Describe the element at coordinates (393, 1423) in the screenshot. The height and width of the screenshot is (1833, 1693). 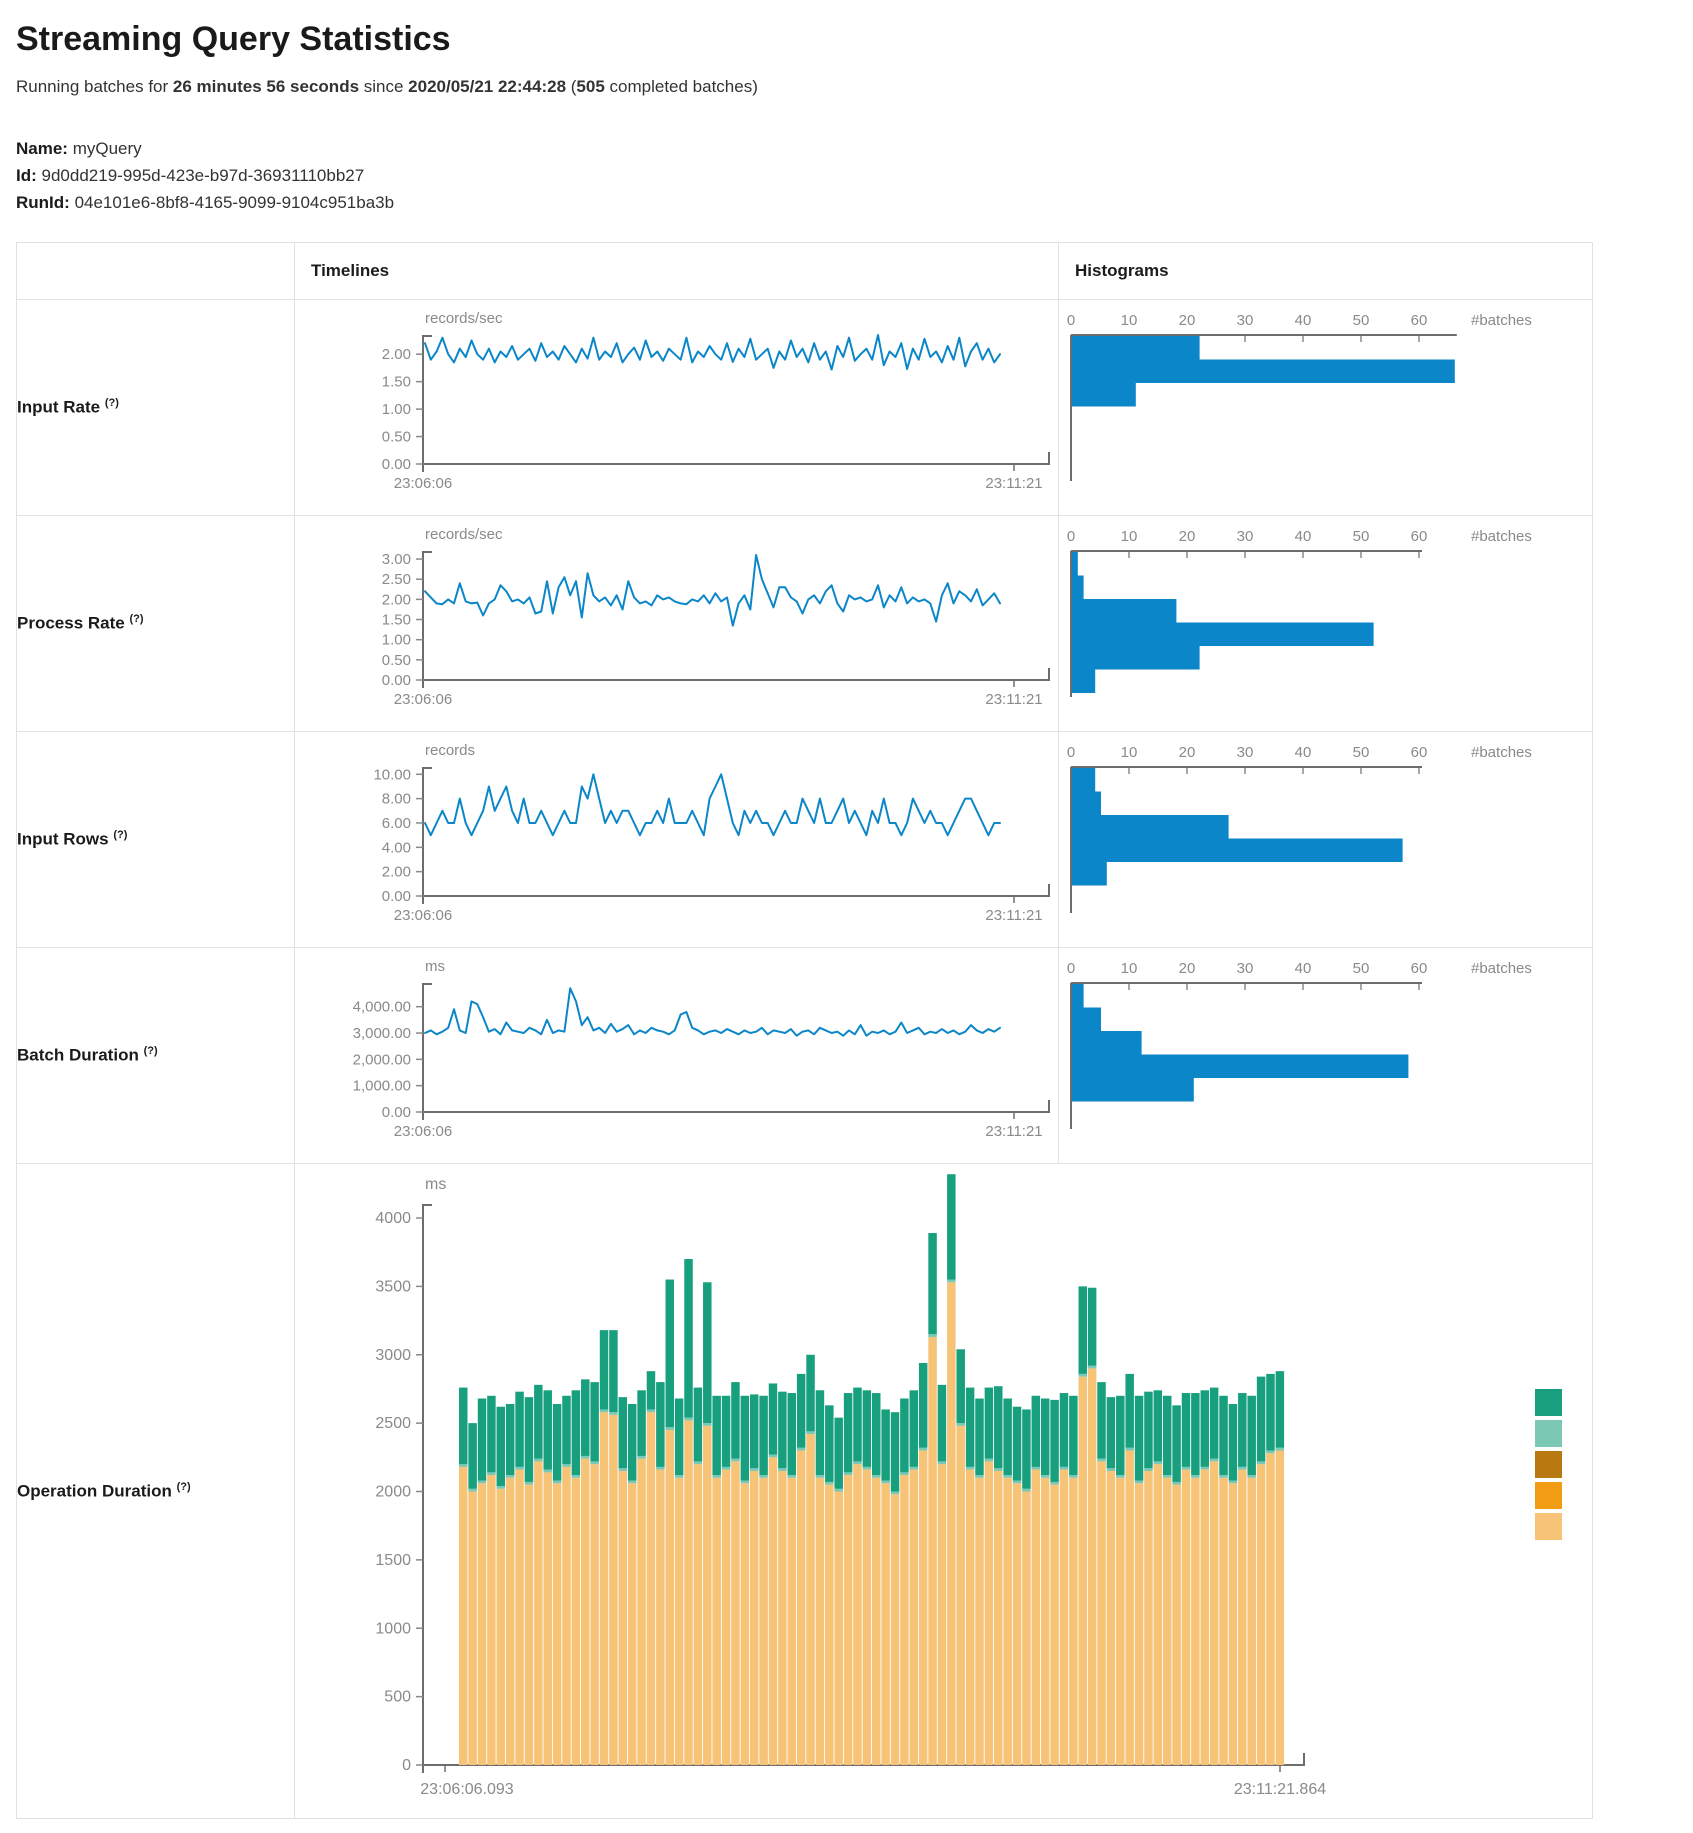
I see `svg-text: 2500` at that location.